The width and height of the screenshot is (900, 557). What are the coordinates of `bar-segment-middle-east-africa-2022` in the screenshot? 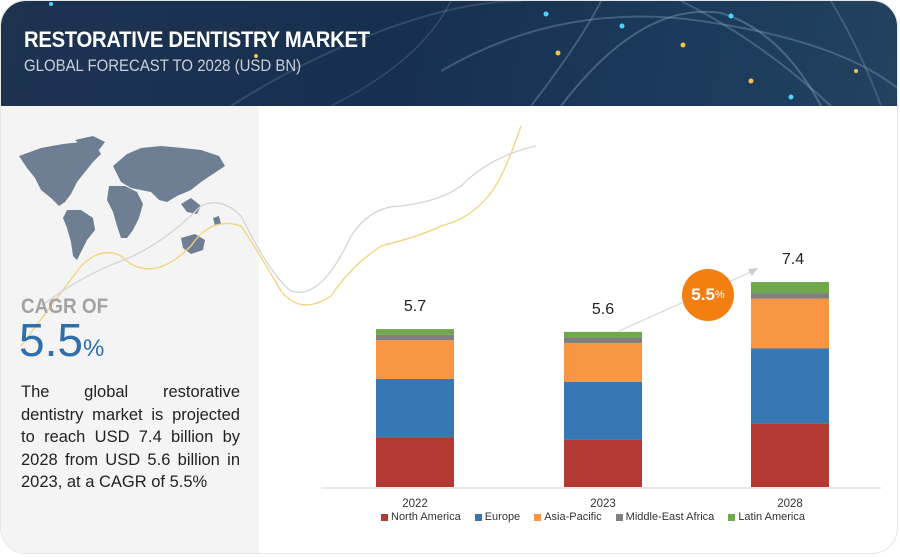 It's located at (415, 337).